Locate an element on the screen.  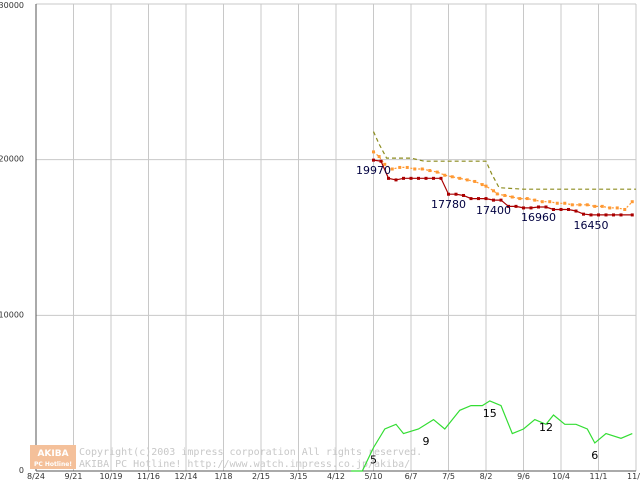
x-tick-label: 11/1 is located at coordinates (599, 476).